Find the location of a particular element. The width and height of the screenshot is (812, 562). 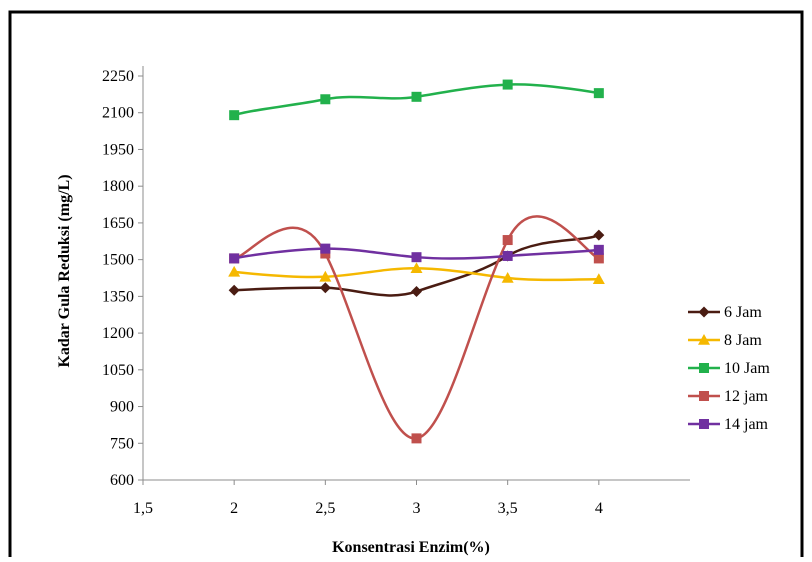

x-tick-label: 4 is located at coordinates (599, 508).